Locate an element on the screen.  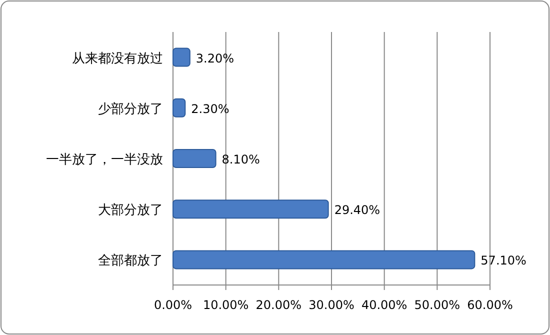
y-tick-label: 一半放了，一半没放 is located at coordinates (104, 160).